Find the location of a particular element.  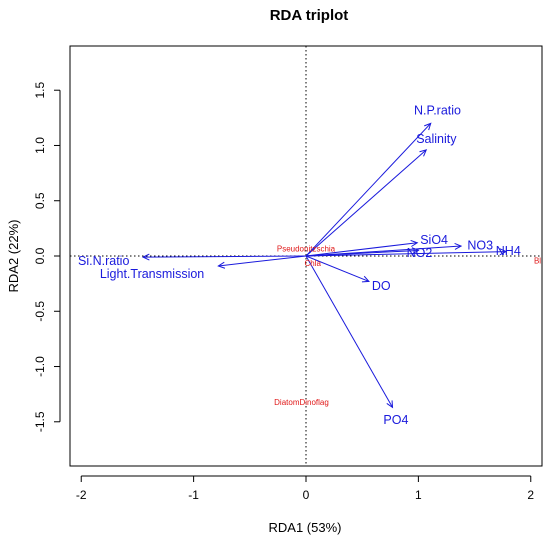

env-label: NO3 is located at coordinates (480, 245).